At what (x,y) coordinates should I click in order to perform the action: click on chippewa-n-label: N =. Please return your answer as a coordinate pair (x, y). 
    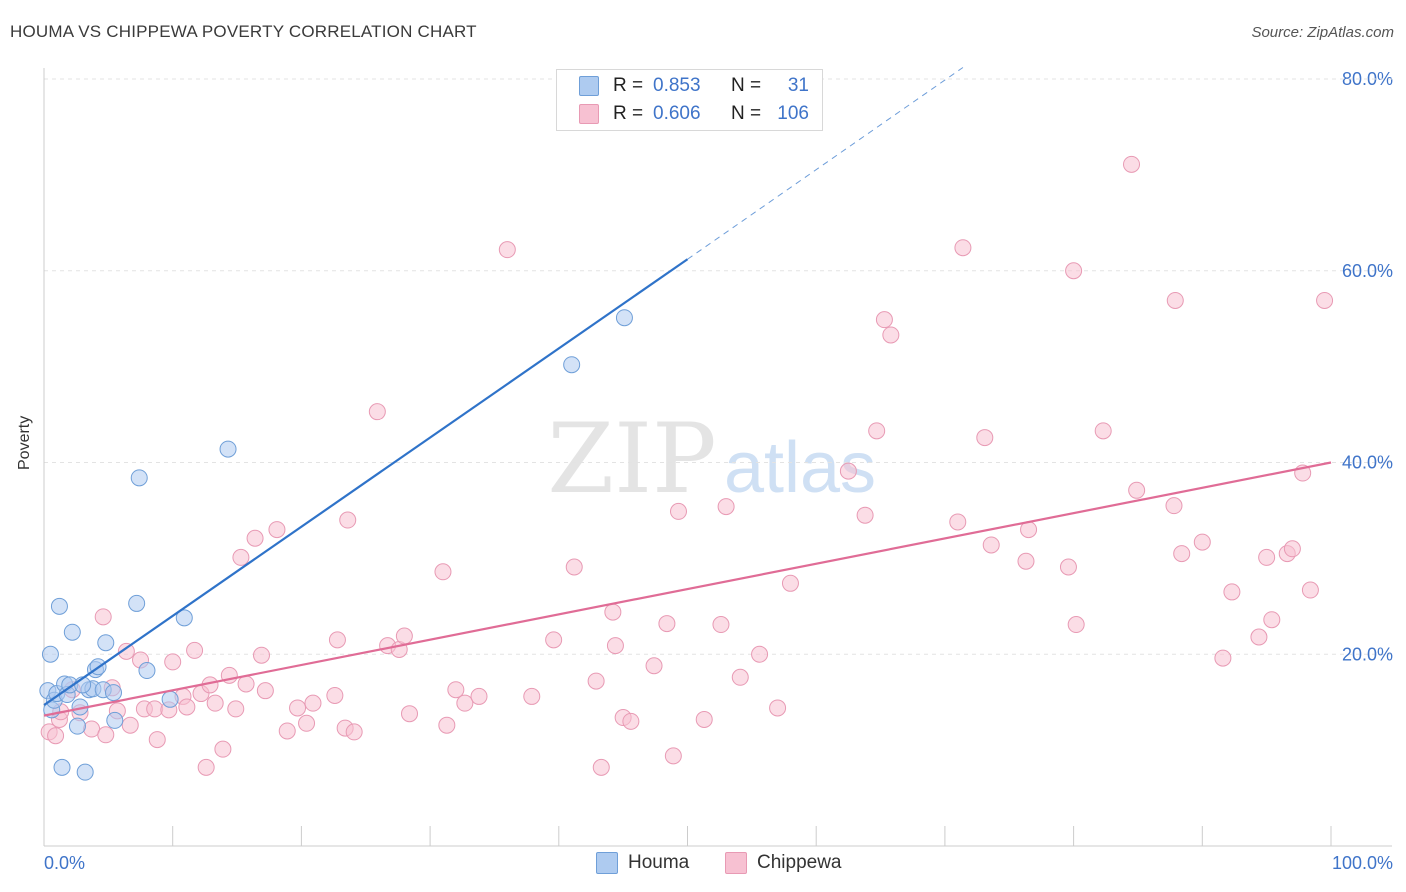
    Looking at the image, I should click on (746, 113).